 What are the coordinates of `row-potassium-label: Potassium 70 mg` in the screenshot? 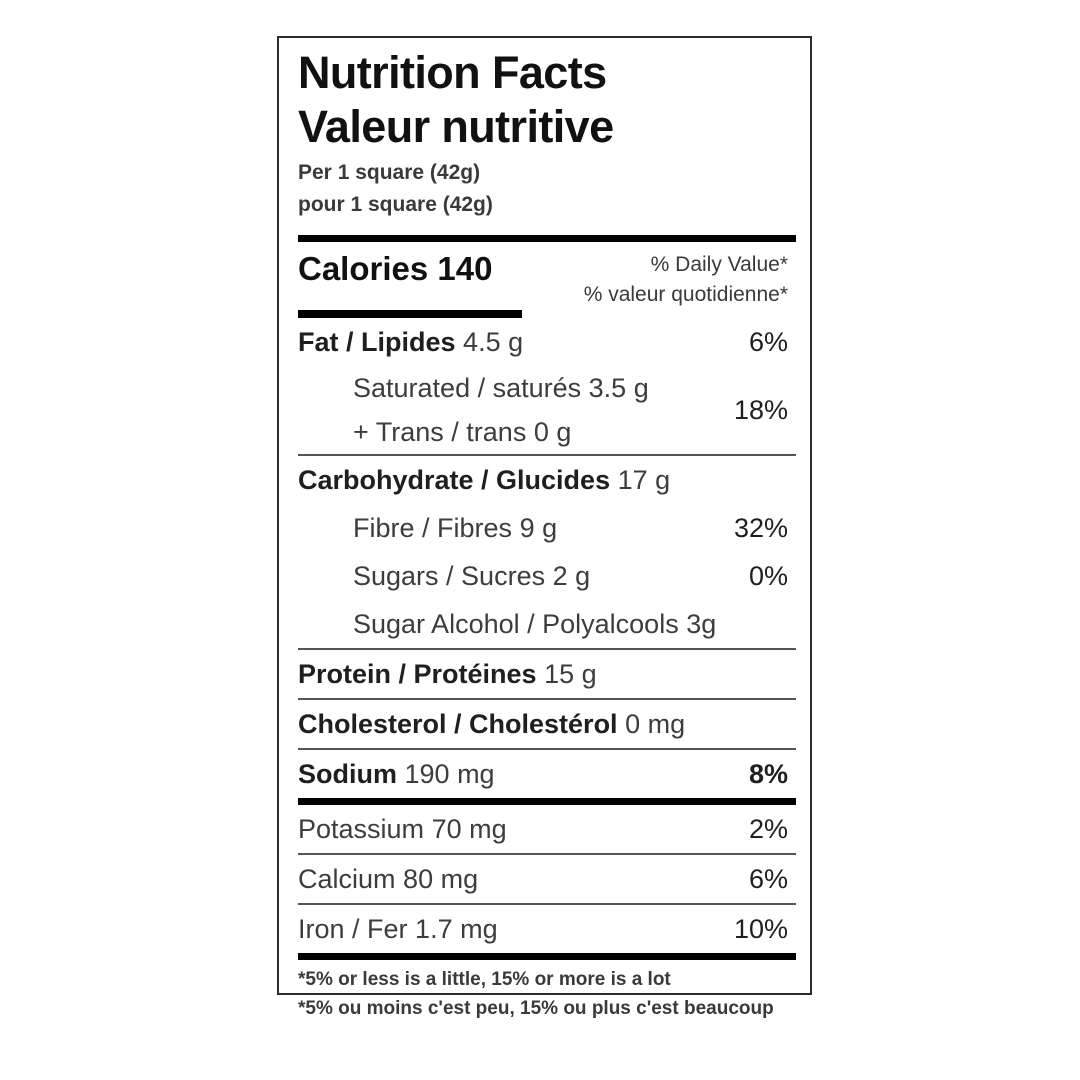 It's located at (402, 829).